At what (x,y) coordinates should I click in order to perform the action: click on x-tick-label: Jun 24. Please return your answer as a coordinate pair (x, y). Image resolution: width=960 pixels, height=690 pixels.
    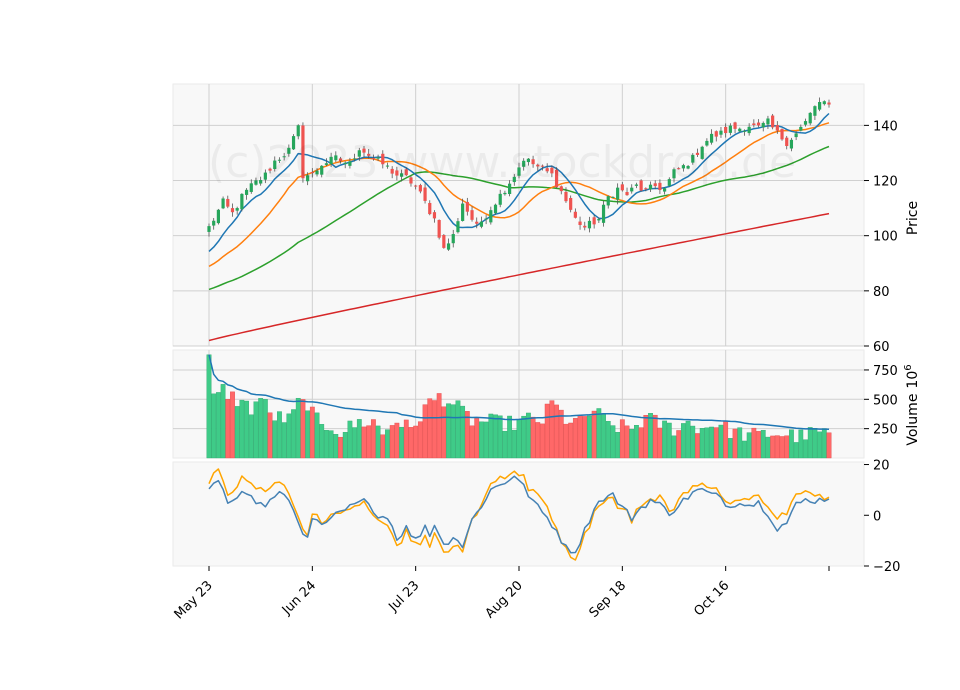
    Looking at the image, I should click on (299, 598).